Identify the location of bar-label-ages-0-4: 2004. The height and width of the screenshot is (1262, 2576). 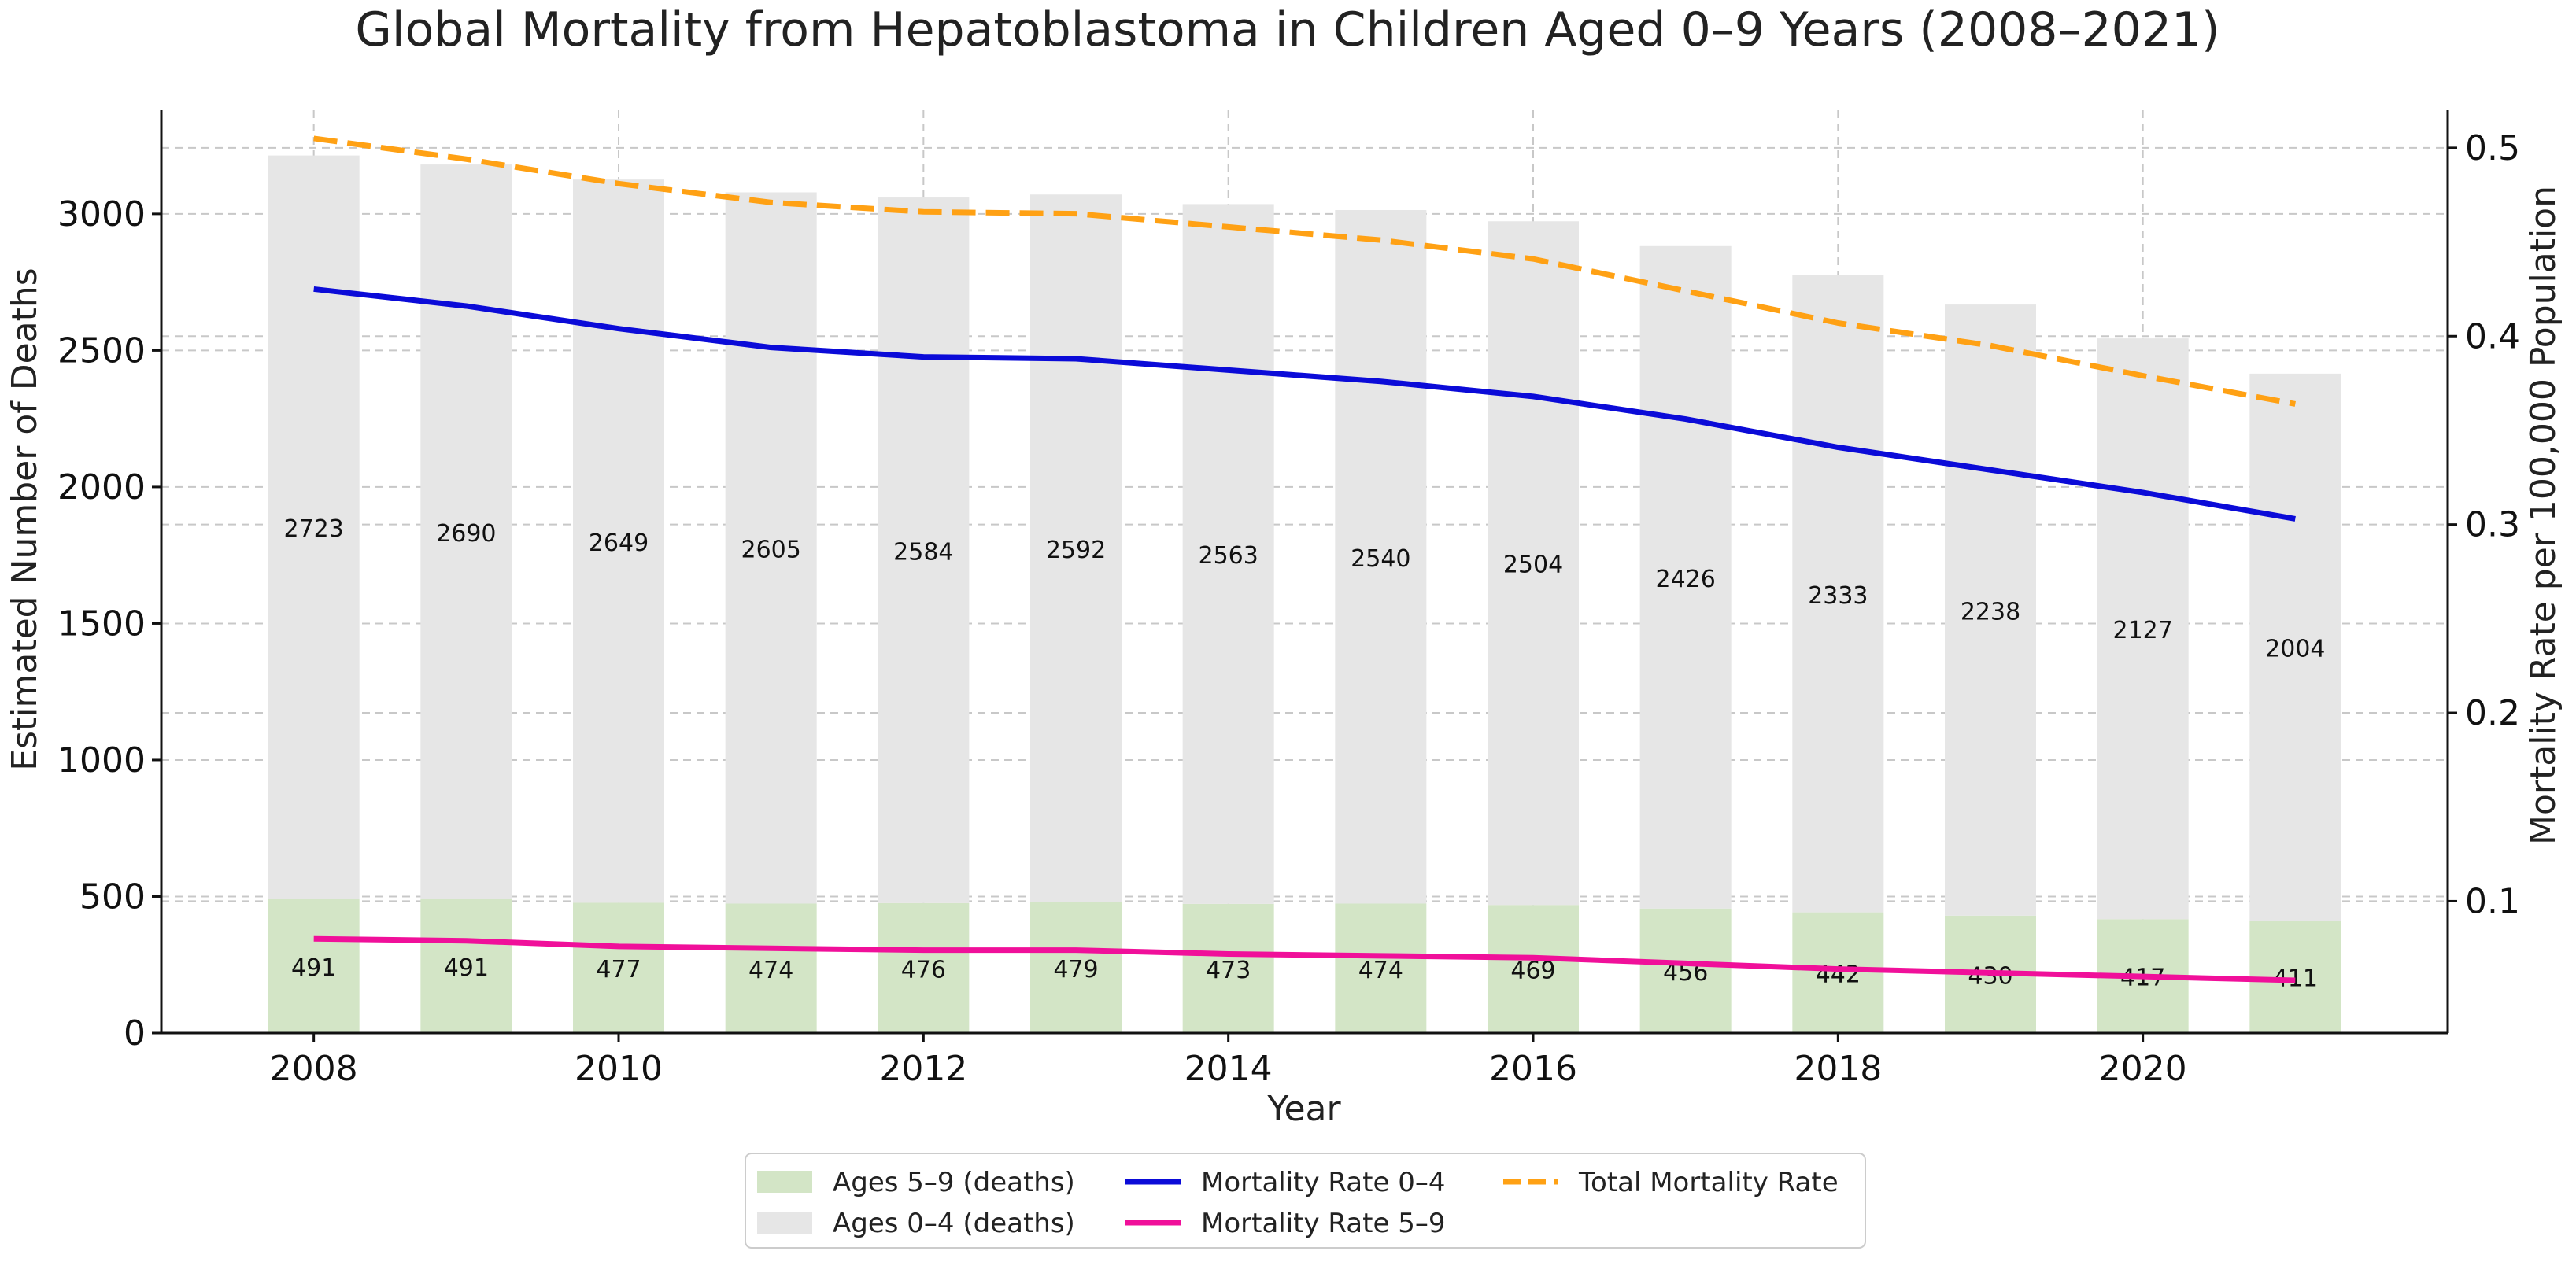
(2295, 650).